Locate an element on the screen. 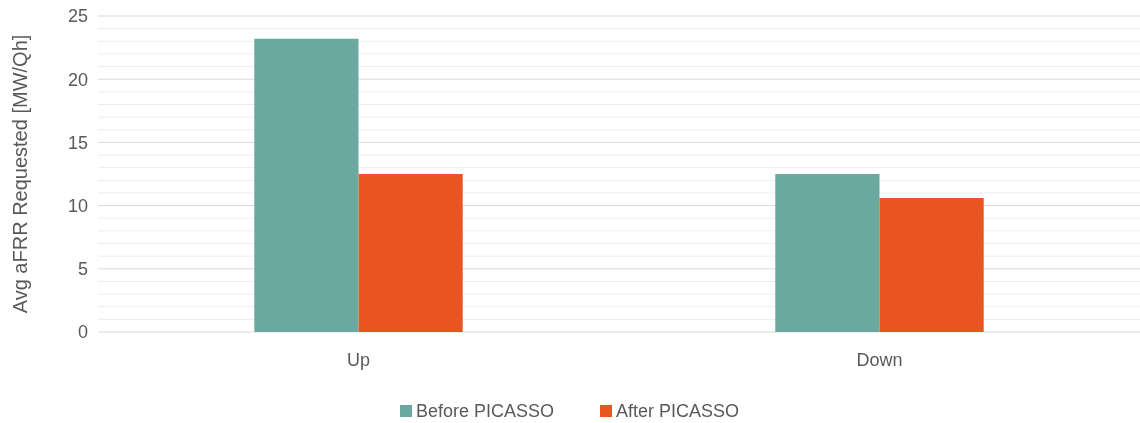 Image resolution: width=1140 pixels, height=423 pixels. y-axis-title: Avg aFRR Requested [MW/Qh] is located at coordinates (20, 174).